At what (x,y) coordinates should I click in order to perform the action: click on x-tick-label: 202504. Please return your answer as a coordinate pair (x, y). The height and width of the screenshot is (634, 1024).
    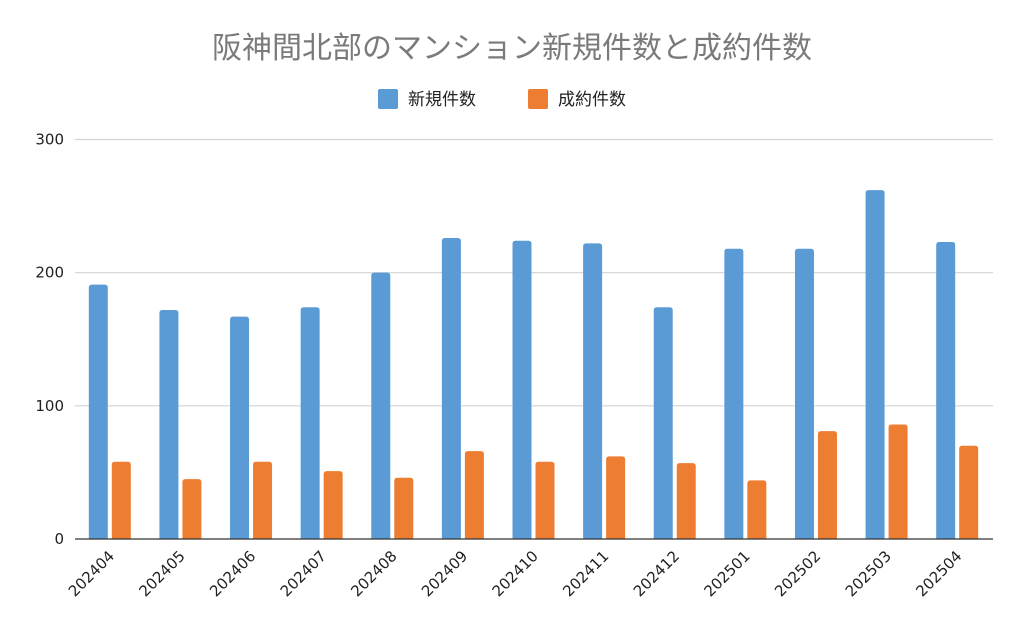
    Looking at the image, I should click on (938, 573).